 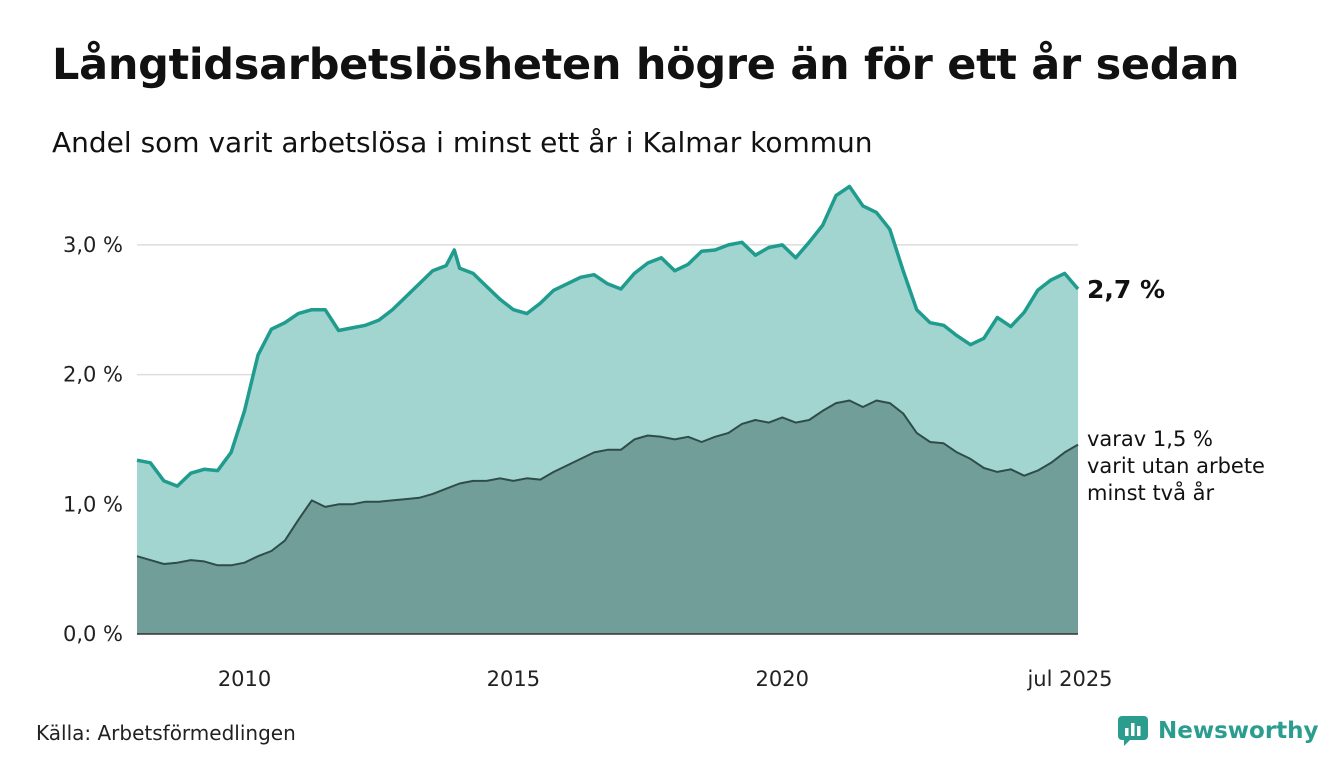 What do you see at coordinates (1176, 466) in the screenshot?
I see `end-label-series2-line-1: varit utan arbete` at bounding box center [1176, 466].